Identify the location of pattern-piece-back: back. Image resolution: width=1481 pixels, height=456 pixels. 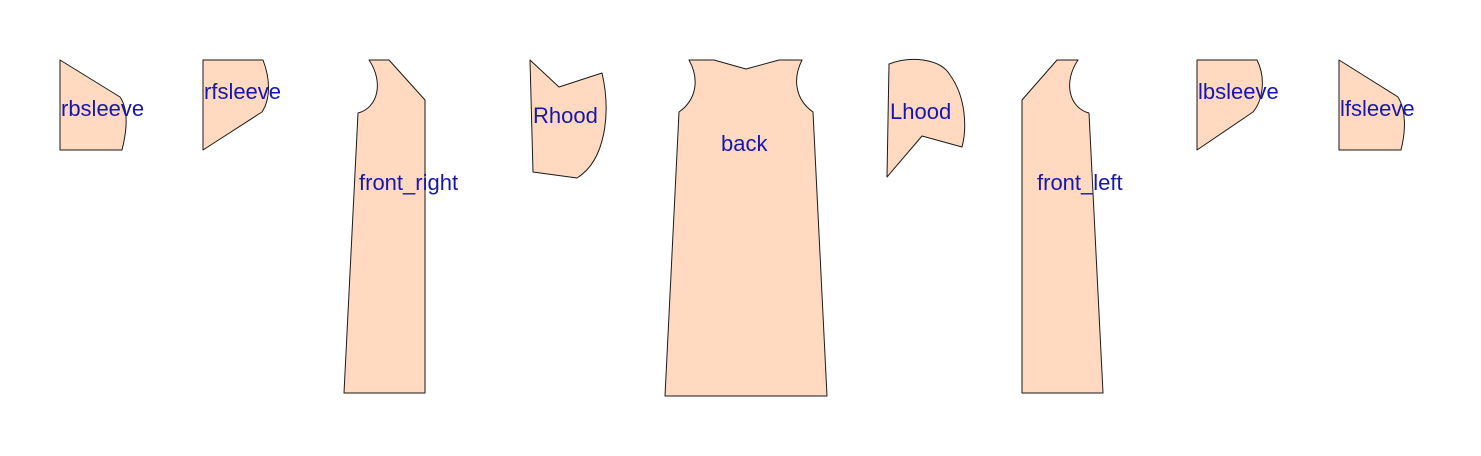
(746, 228).